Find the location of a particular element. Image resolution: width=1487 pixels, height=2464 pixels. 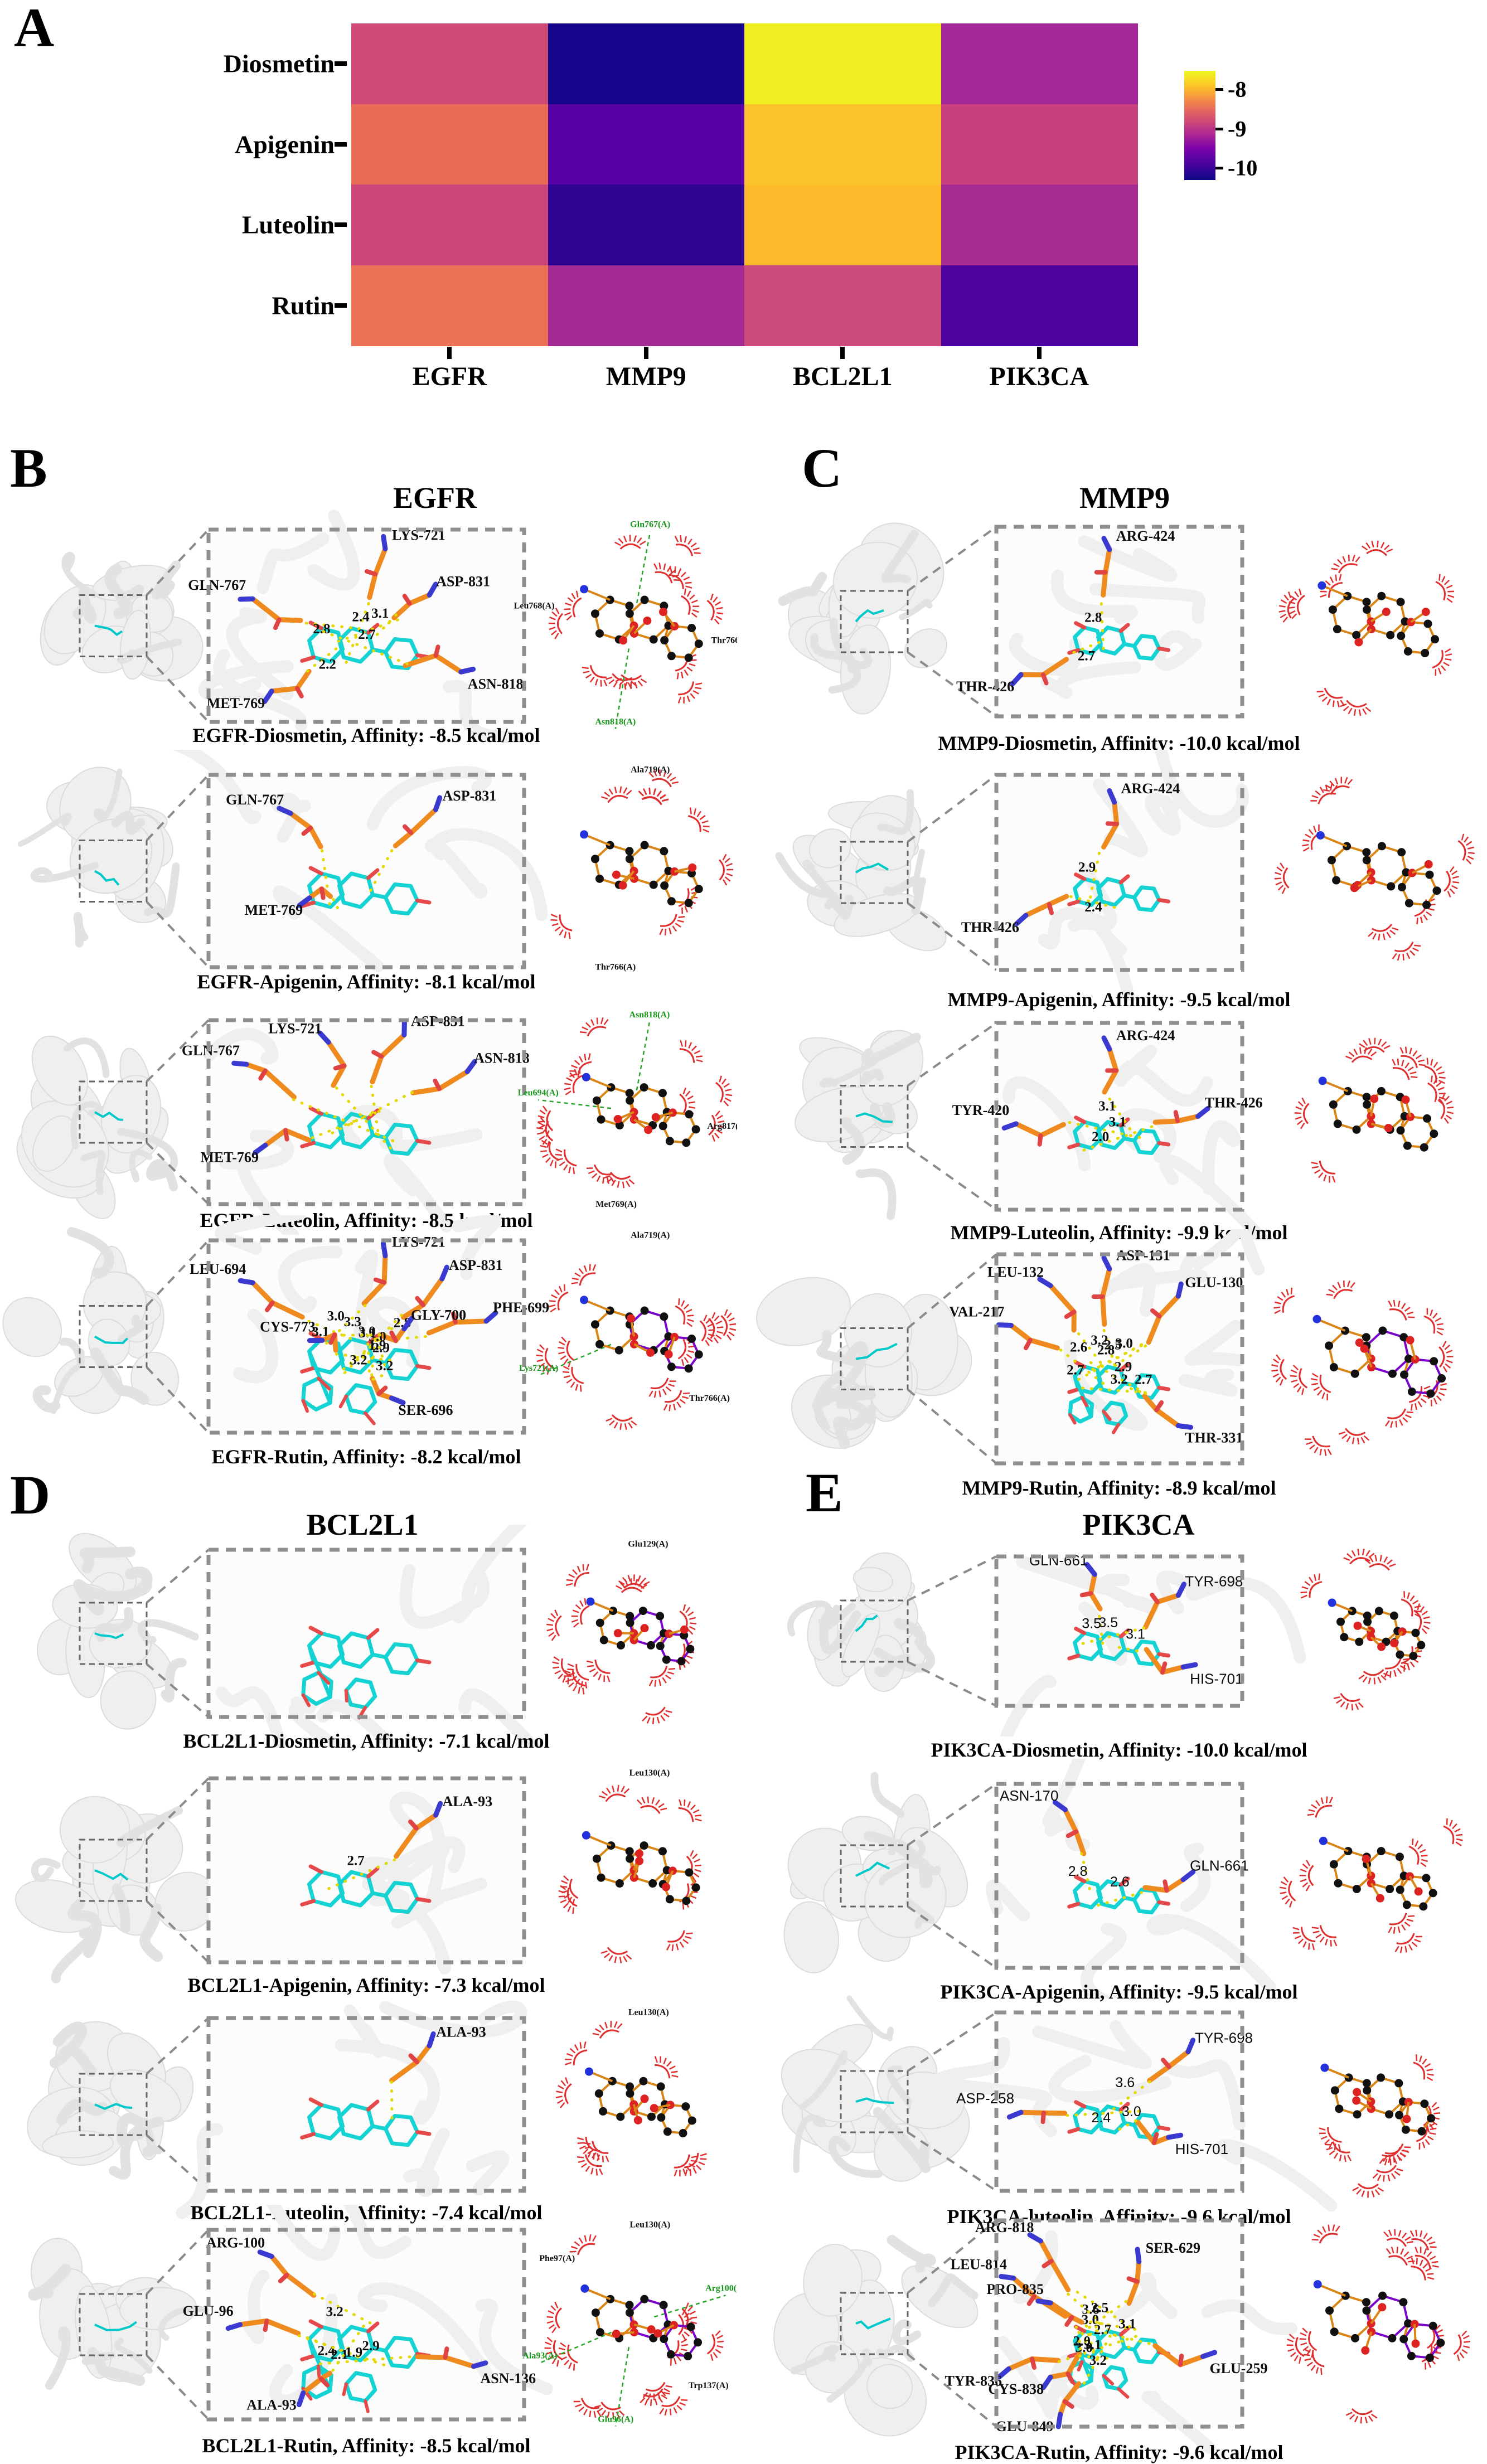

residue-label: ASP-831 is located at coordinates (476, 1265).